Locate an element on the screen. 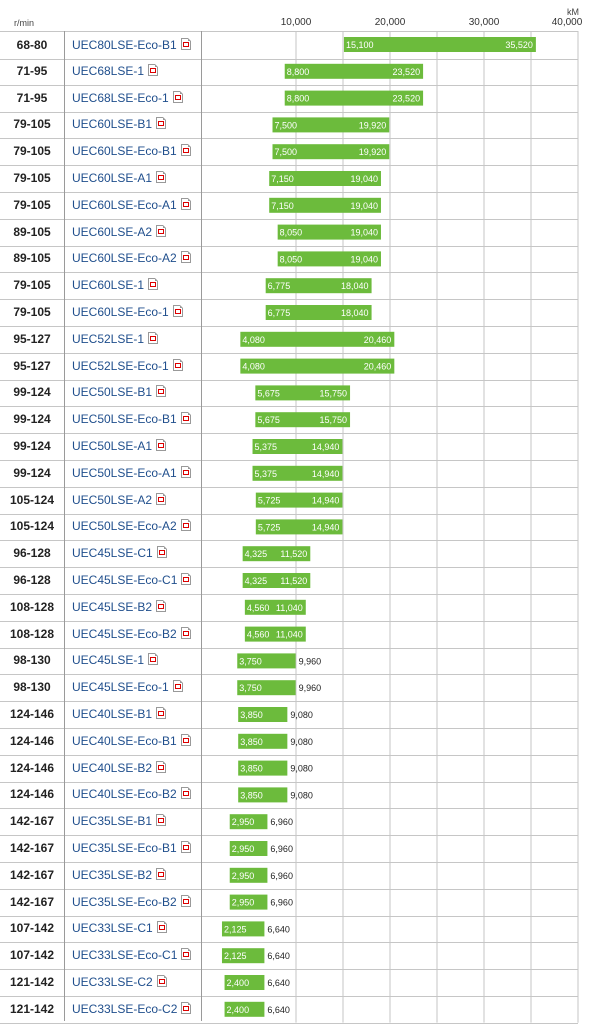  table-row: 96-128 UEC45LSE-C1 is located at coordinates (289, 554).